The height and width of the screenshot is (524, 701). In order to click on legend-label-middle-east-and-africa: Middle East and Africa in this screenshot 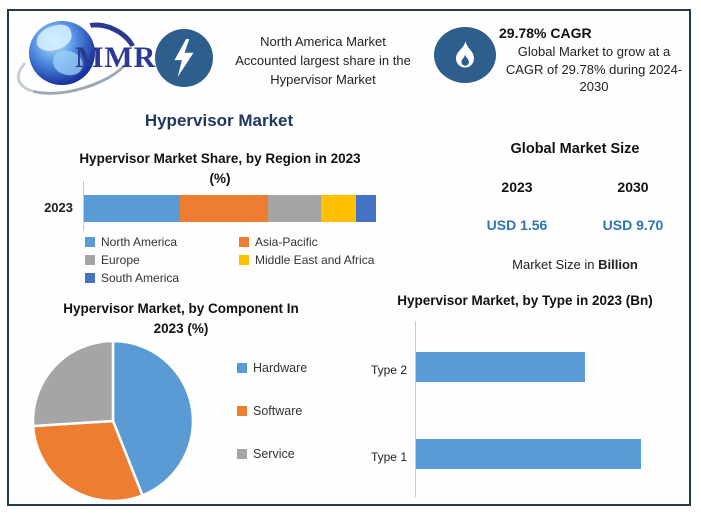, I will do `click(315, 260)`.